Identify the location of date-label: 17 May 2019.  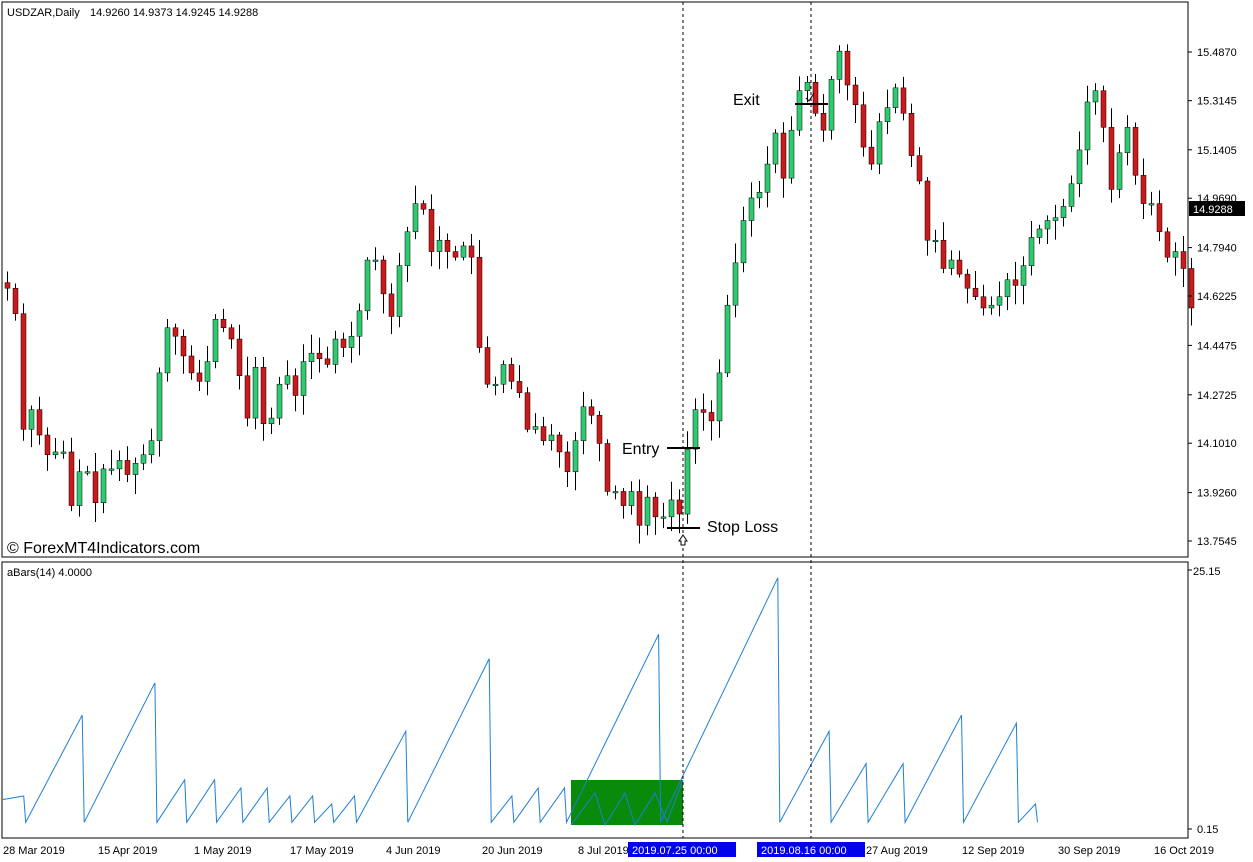
(322, 851).